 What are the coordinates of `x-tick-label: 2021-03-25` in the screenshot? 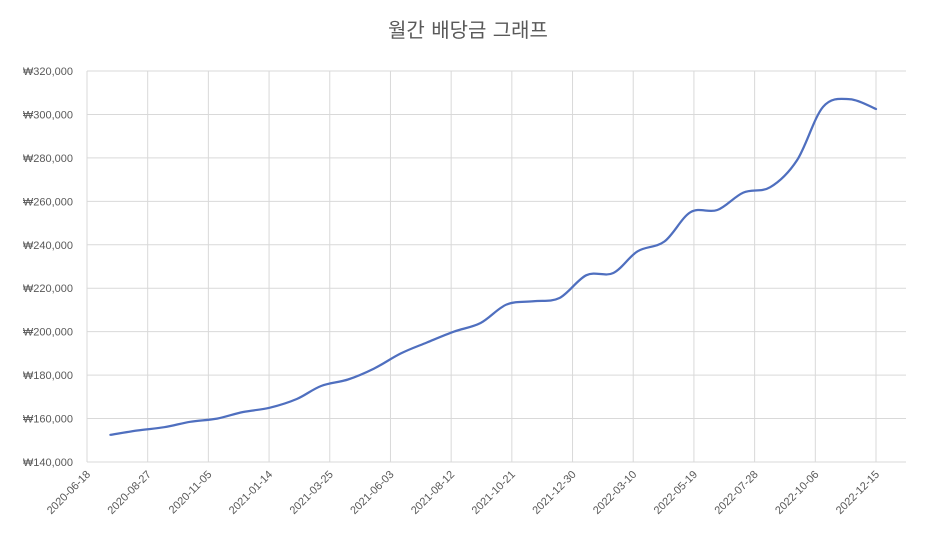 It's located at (312, 493).